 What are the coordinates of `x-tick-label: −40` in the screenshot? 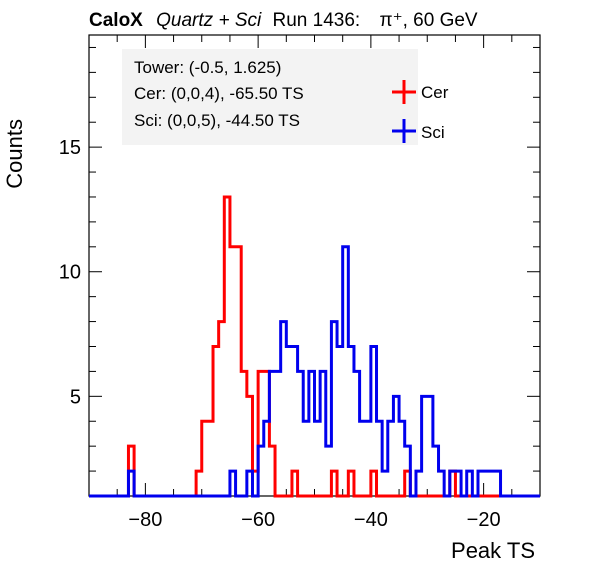 It's located at (371, 520).